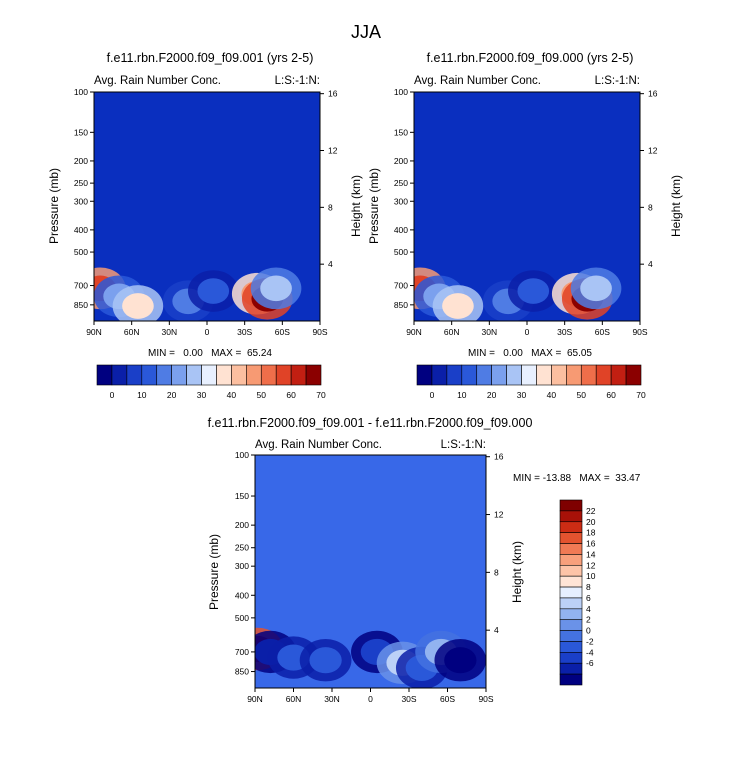 Image resolution: width=733 pixels, height=784 pixels. I want to click on colorbar-label: 0, so click(588, 631).